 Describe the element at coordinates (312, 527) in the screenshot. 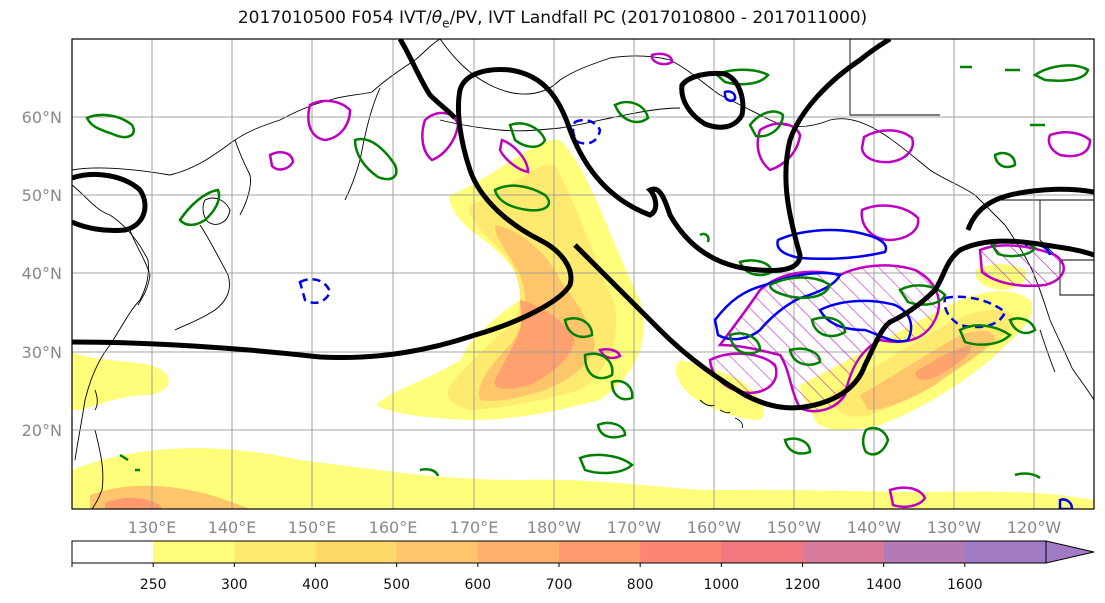

I see `lon-label: 150°E` at that location.